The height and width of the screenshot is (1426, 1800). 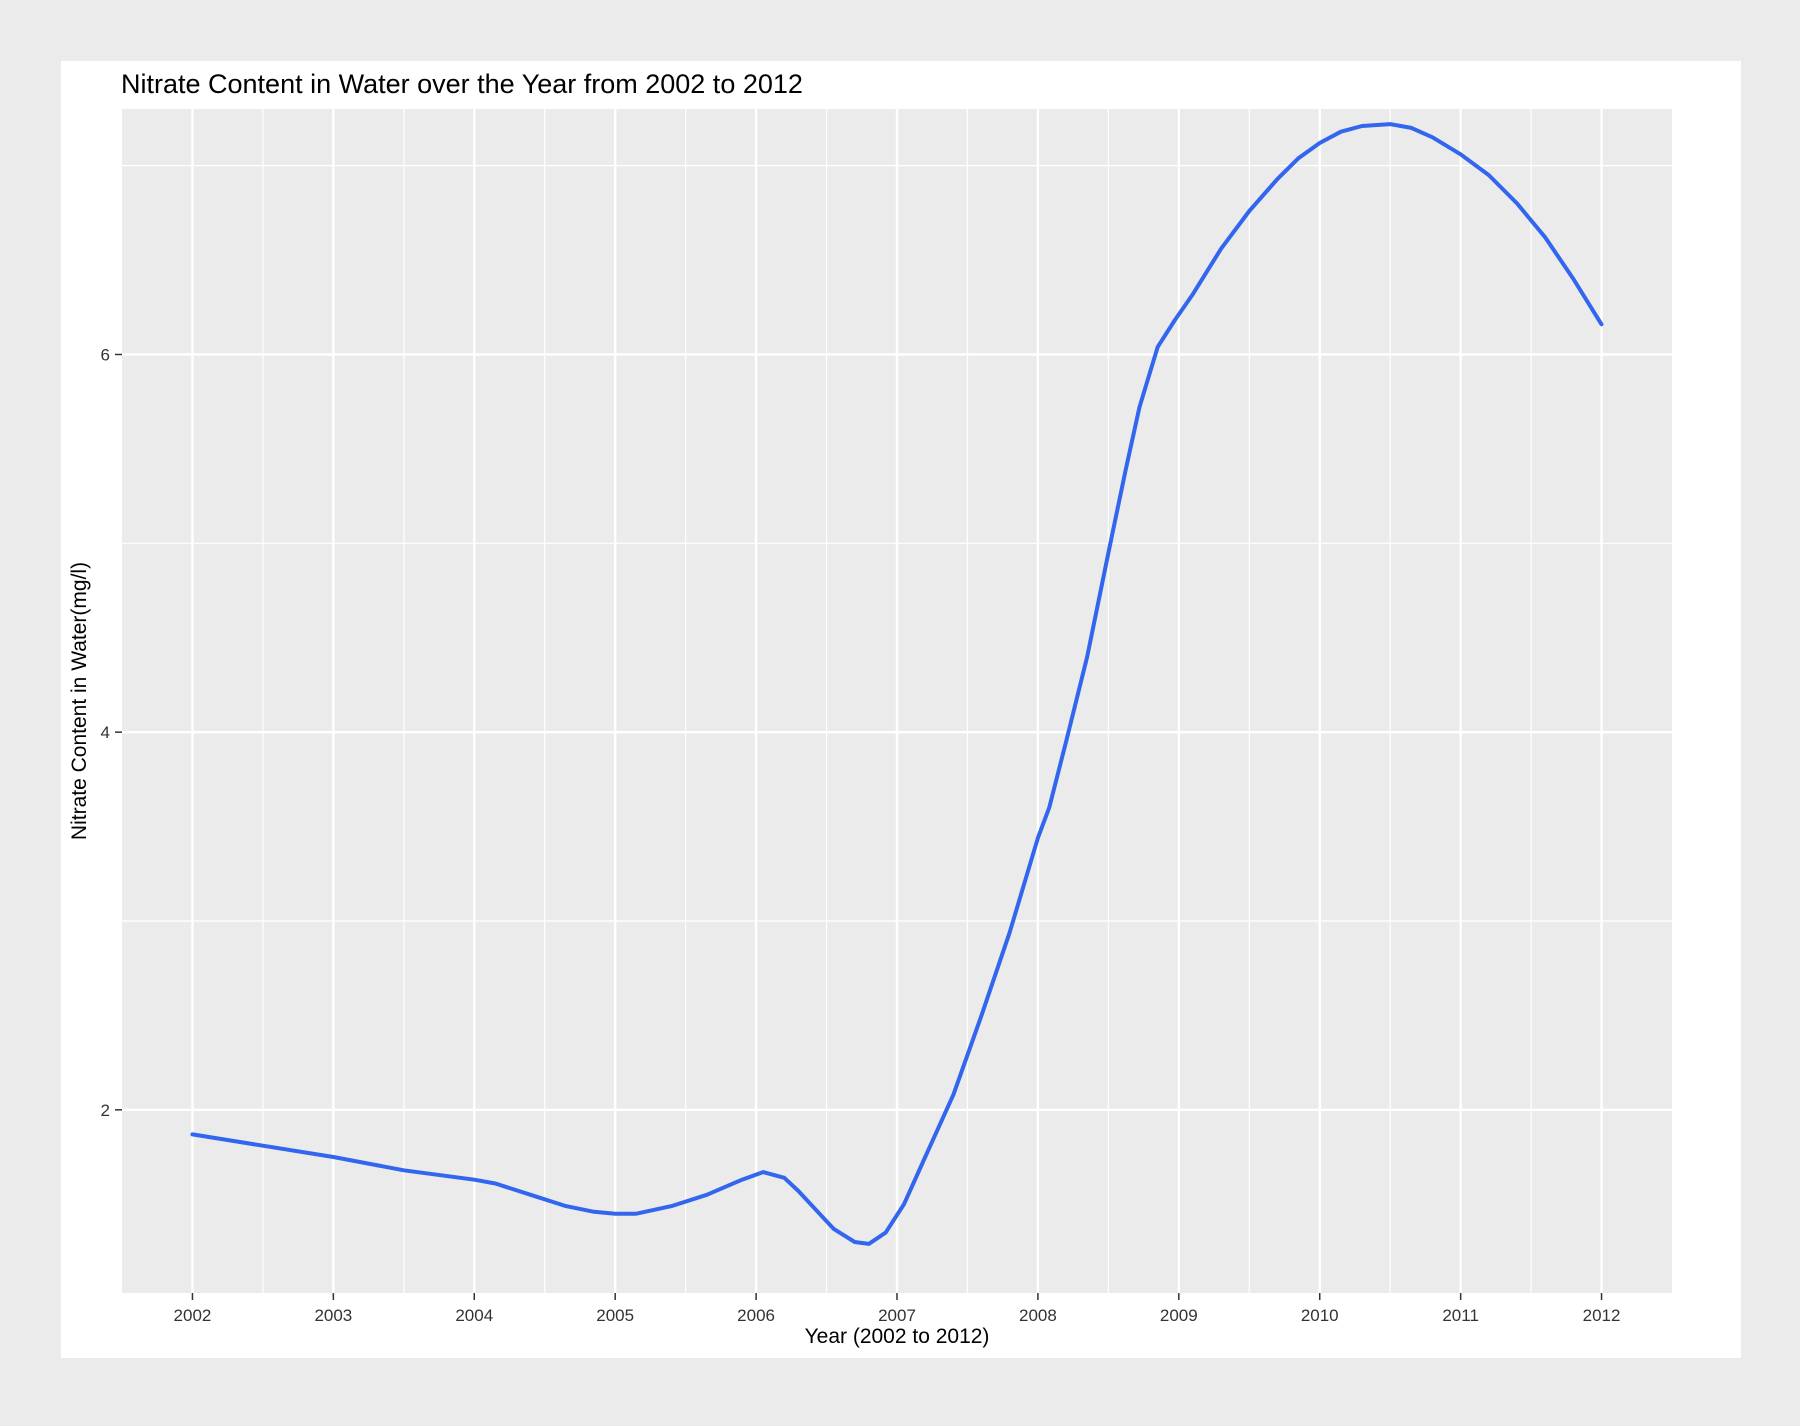 I want to click on y-tick-label: 4, so click(x=105, y=732).